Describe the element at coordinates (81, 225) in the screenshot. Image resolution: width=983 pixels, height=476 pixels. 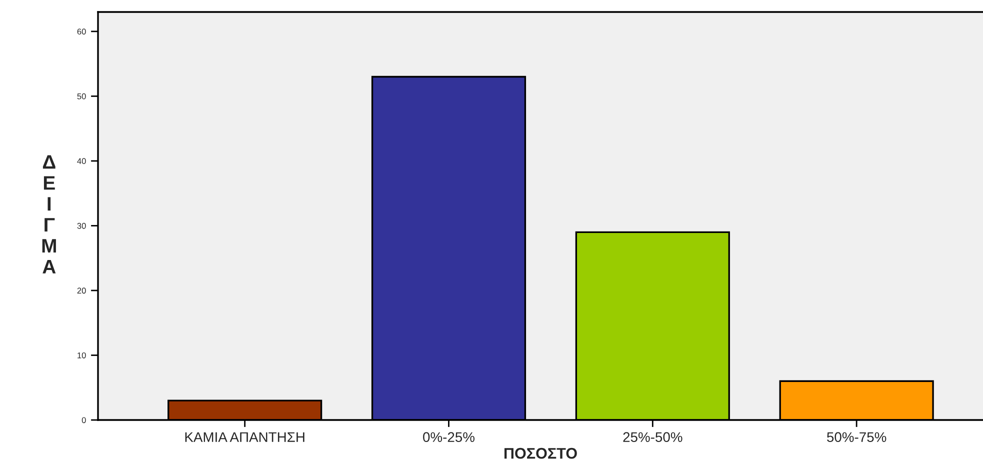
I see `y-tick-label: 30` at that location.